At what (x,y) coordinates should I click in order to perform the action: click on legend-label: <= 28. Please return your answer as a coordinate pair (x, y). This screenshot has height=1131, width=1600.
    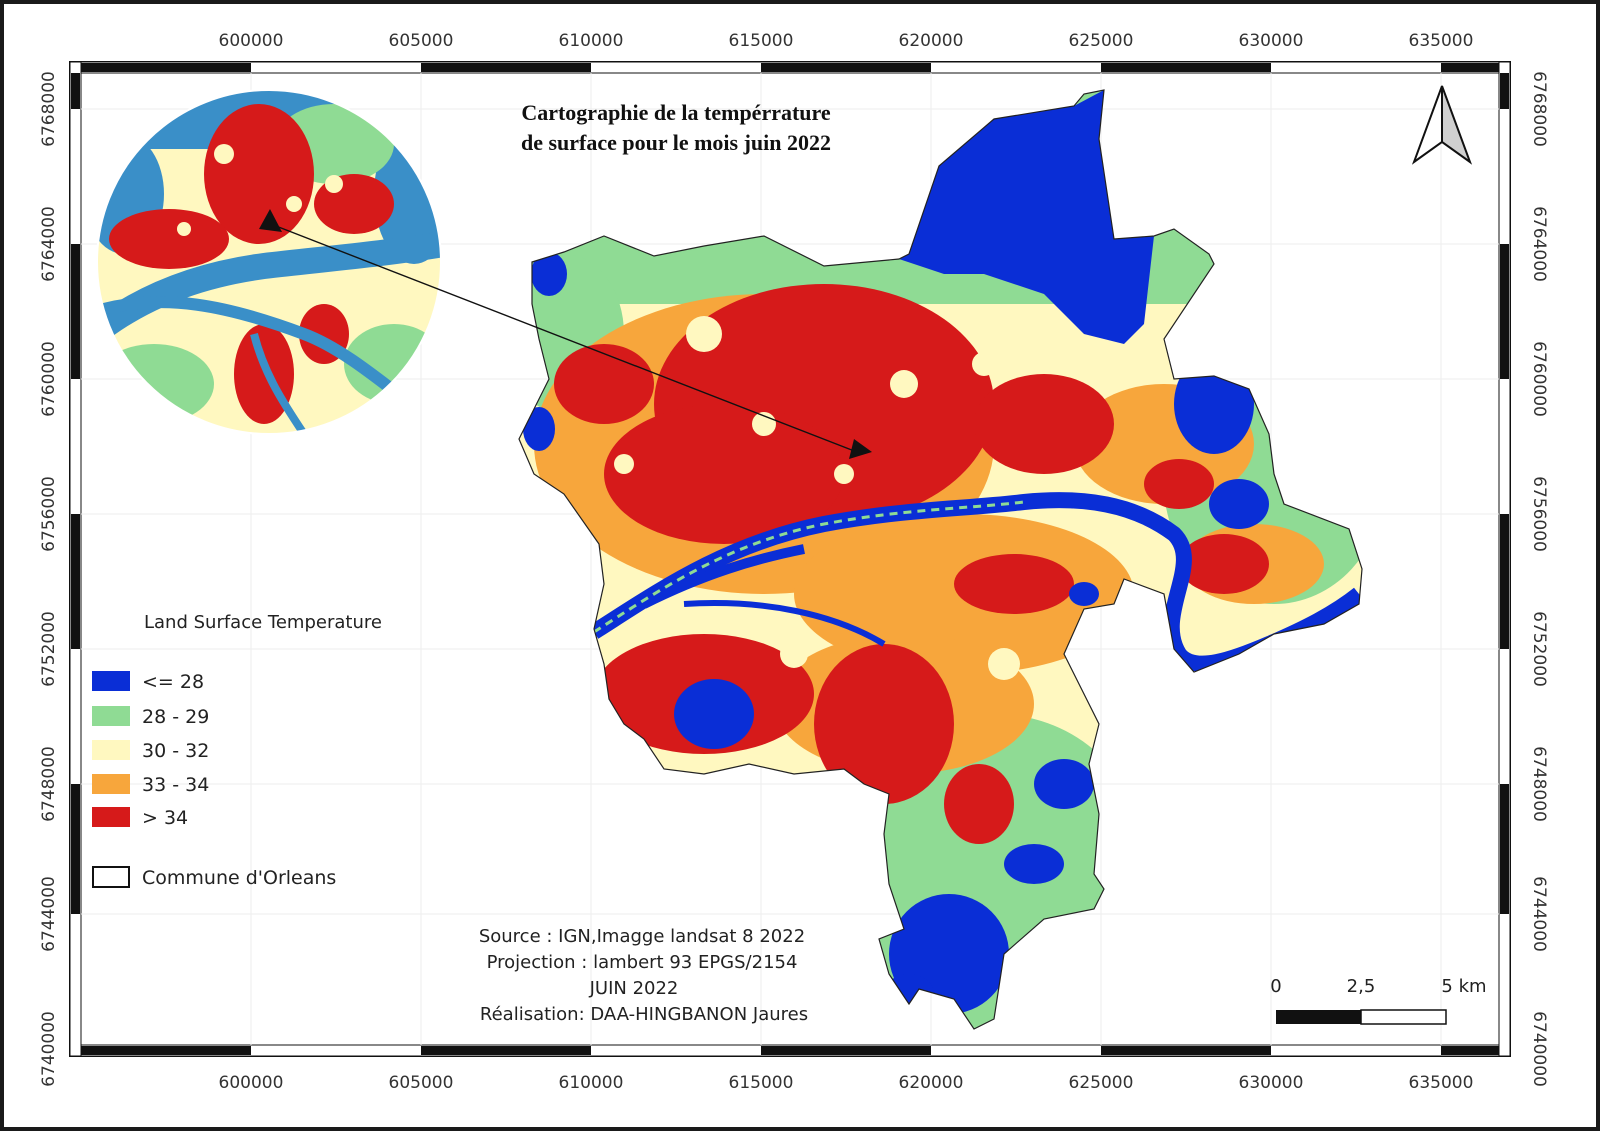
    Looking at the image, I should click on (173, 682).